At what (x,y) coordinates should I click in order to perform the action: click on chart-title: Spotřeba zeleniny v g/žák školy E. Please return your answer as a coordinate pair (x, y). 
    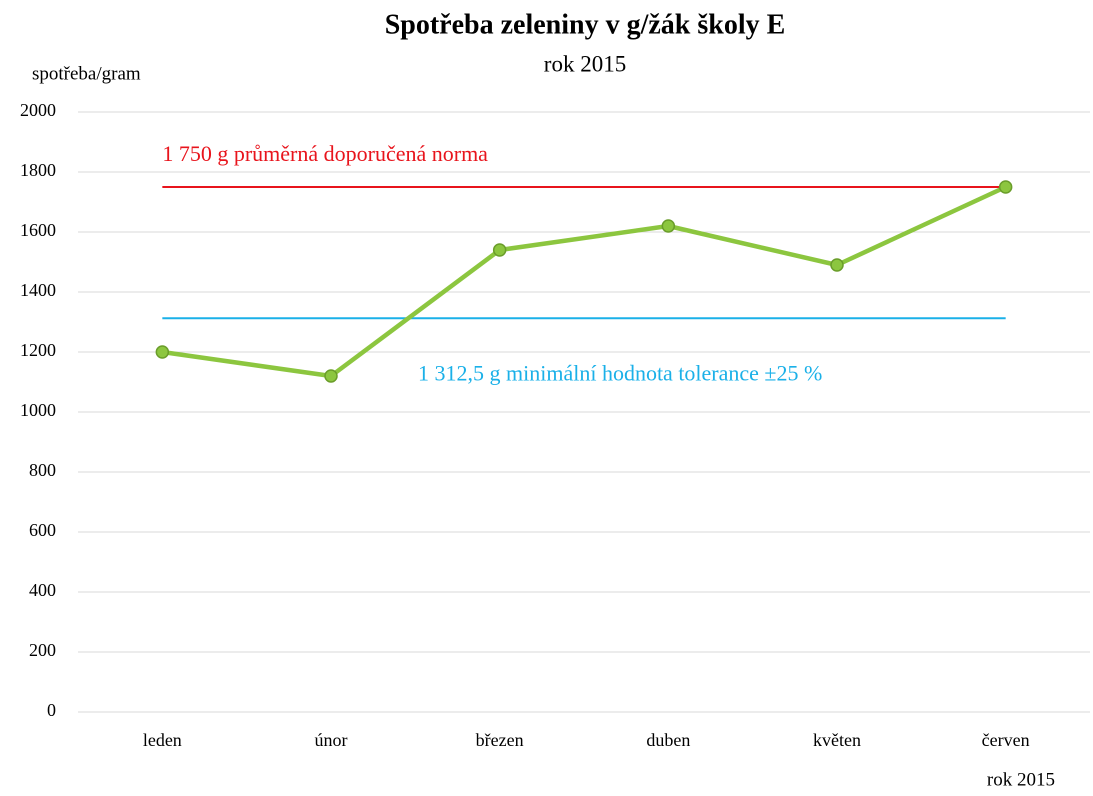
    Looking at the image, I should click on (585, 24).